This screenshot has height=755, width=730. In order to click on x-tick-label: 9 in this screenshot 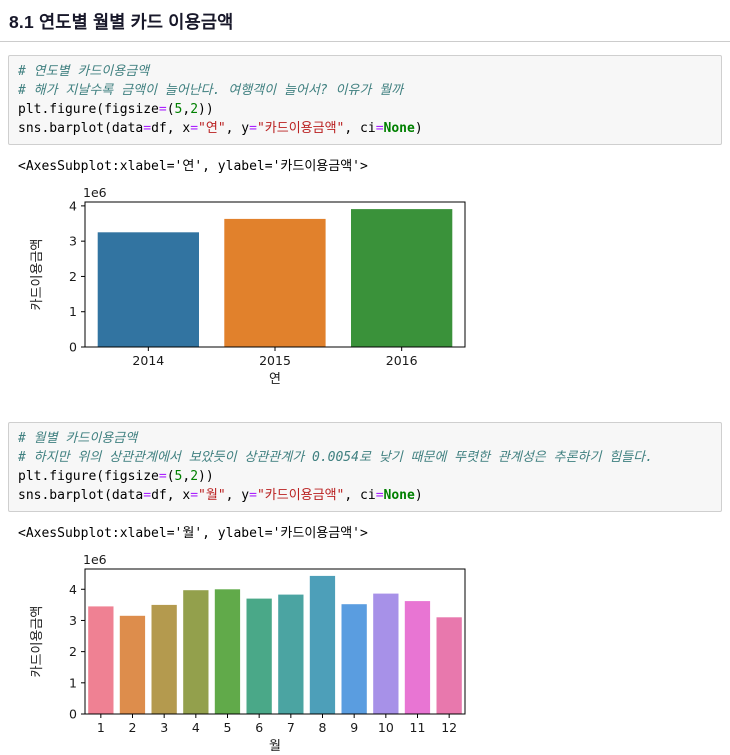, I will do `click(354, 727)`.